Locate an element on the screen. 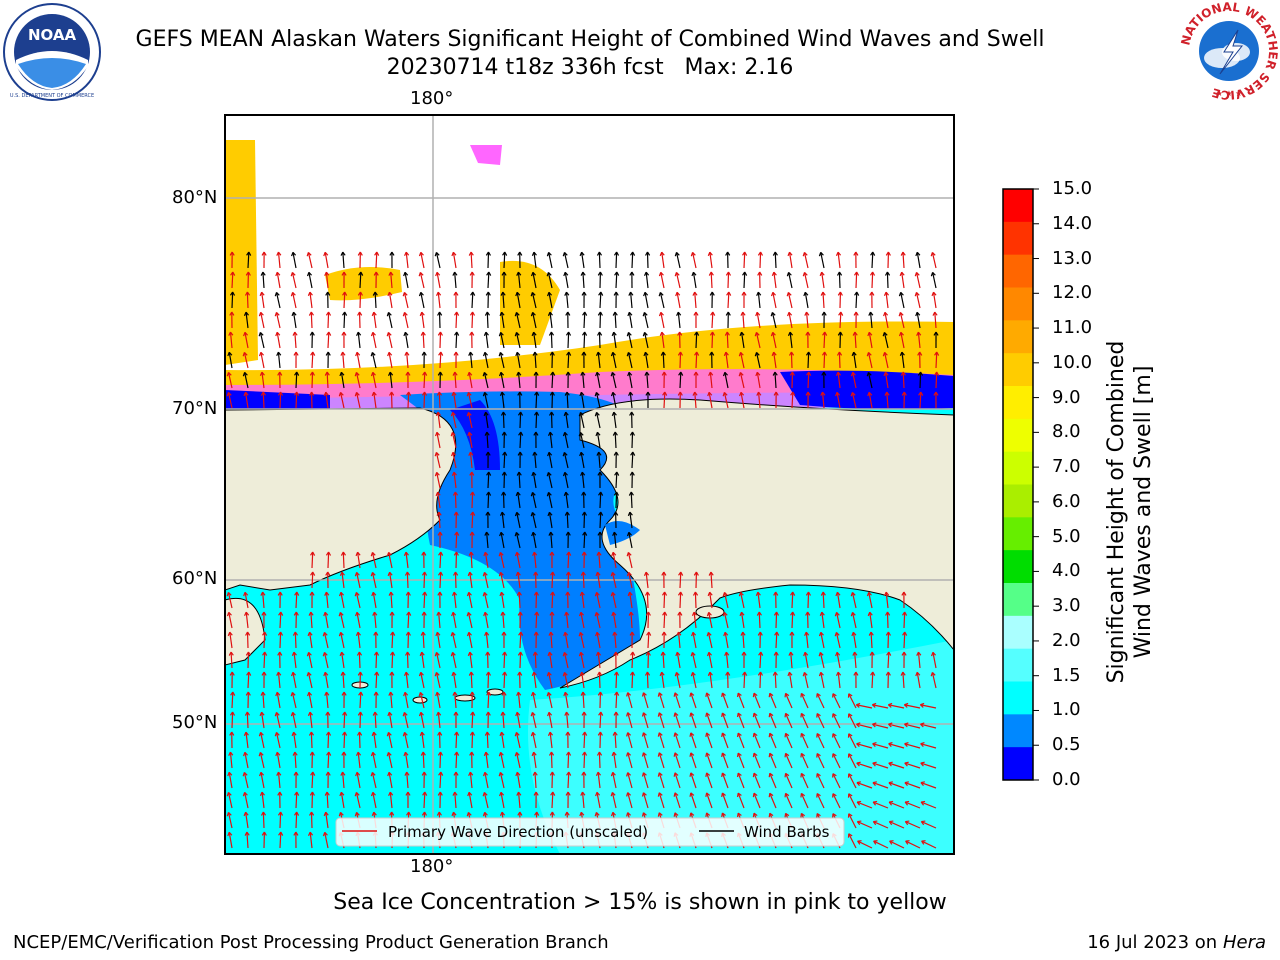 The image size is (1280, 960). footer-host: Hera is located at coordinates (1244, 942).